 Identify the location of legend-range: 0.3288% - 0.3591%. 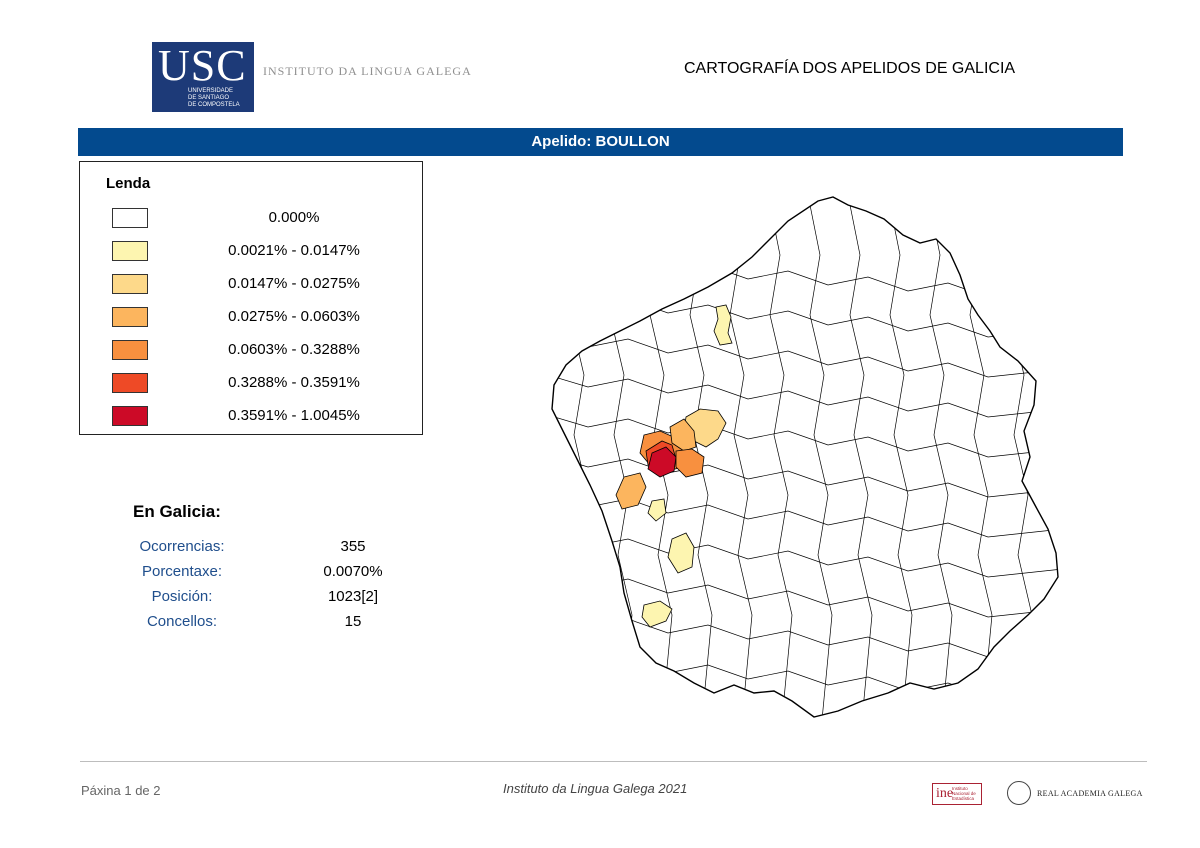
(294, 382).